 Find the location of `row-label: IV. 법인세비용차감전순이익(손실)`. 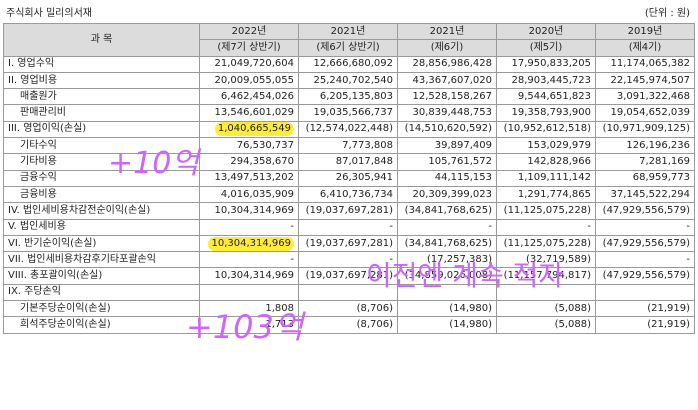

row-label: IV. 법인세비용차감전순이익(손실) is located at coordinates (101, 211).